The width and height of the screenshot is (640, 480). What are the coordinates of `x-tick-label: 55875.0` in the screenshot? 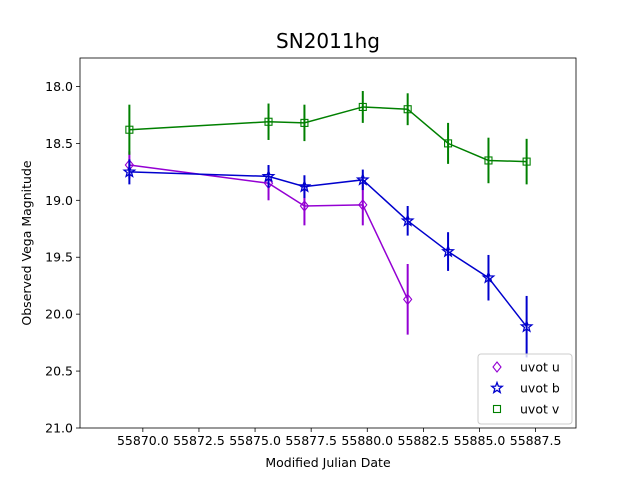 It's located at (255, 440).